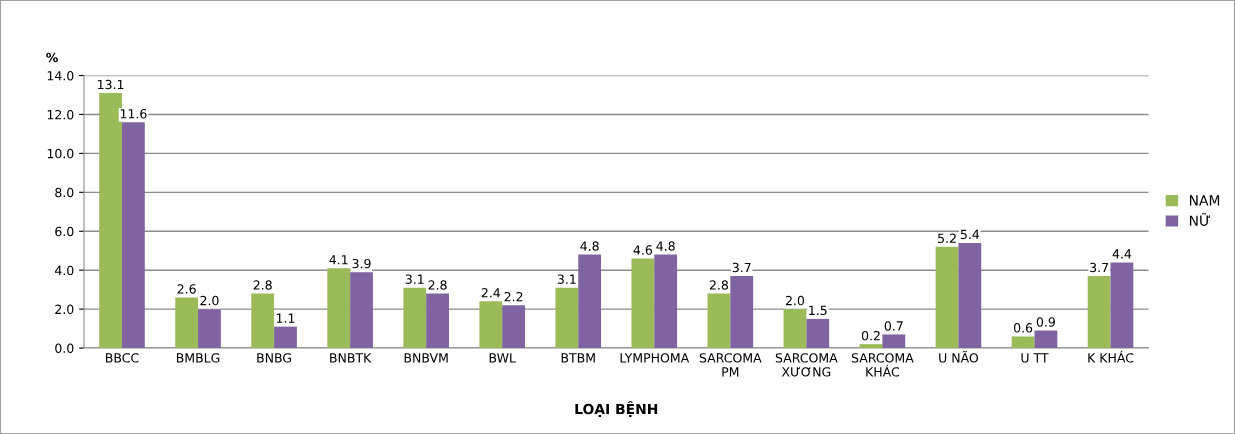 The width and height of the screenshot is (1235, 434). I want to click on x-tick-label: BNBG, so click(274, 358).